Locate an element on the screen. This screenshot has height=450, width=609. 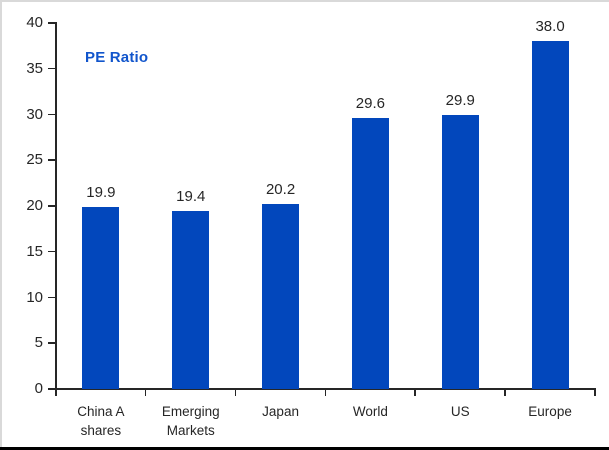
y-tick-label: 10 is located at coordinates (34, 297).